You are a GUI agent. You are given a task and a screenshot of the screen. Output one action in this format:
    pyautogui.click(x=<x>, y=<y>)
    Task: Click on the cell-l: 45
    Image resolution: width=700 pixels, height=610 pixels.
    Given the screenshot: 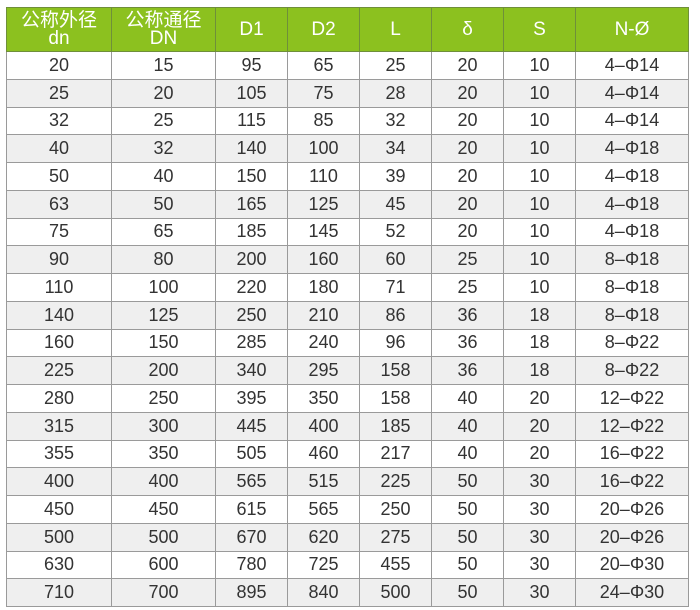 What is the action you would take?
    pyautogui.click(x=395, y=204)
    